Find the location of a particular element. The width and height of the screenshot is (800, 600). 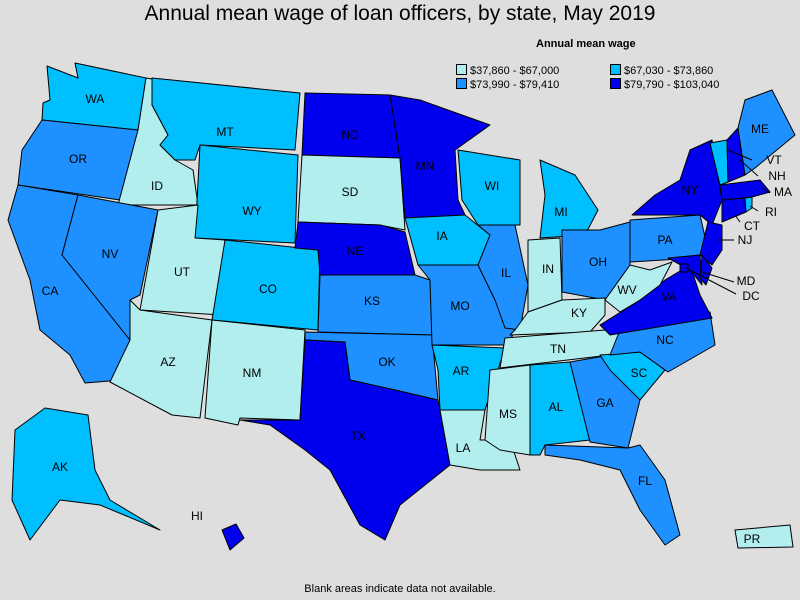

legend-item-range-1: $37,860 - $67,000 is located at coordinates (507, 70).